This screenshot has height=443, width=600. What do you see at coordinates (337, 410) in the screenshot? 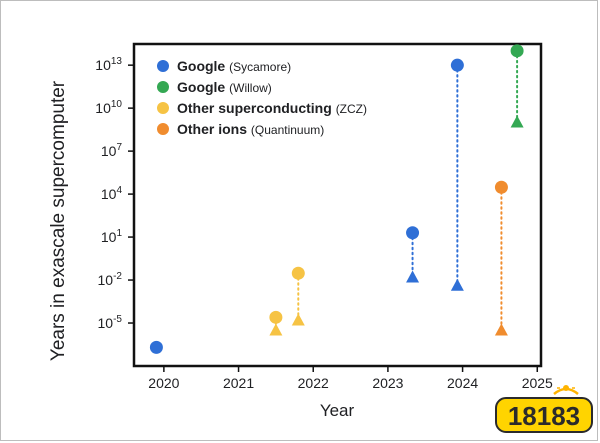
I see `x-axis-label: Year` at bounding box center [337, 410].